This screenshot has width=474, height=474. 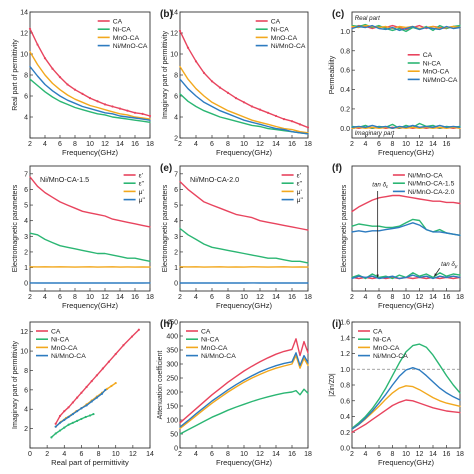 What do you see at coordinates (345, 449) in the screenshot?
I see `y-tick-label: 0.0` at bounding box center [345, 449].